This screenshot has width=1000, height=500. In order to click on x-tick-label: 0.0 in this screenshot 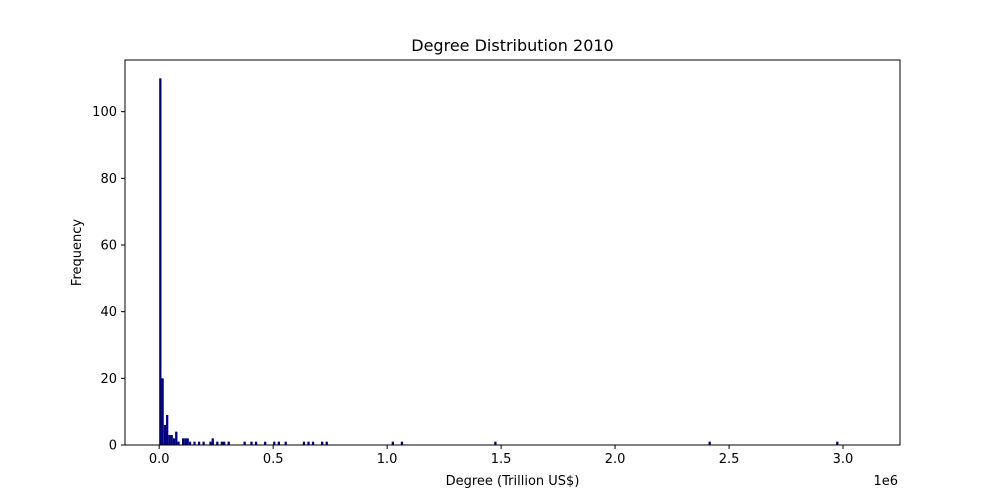, I will do `click(159, 459)`.